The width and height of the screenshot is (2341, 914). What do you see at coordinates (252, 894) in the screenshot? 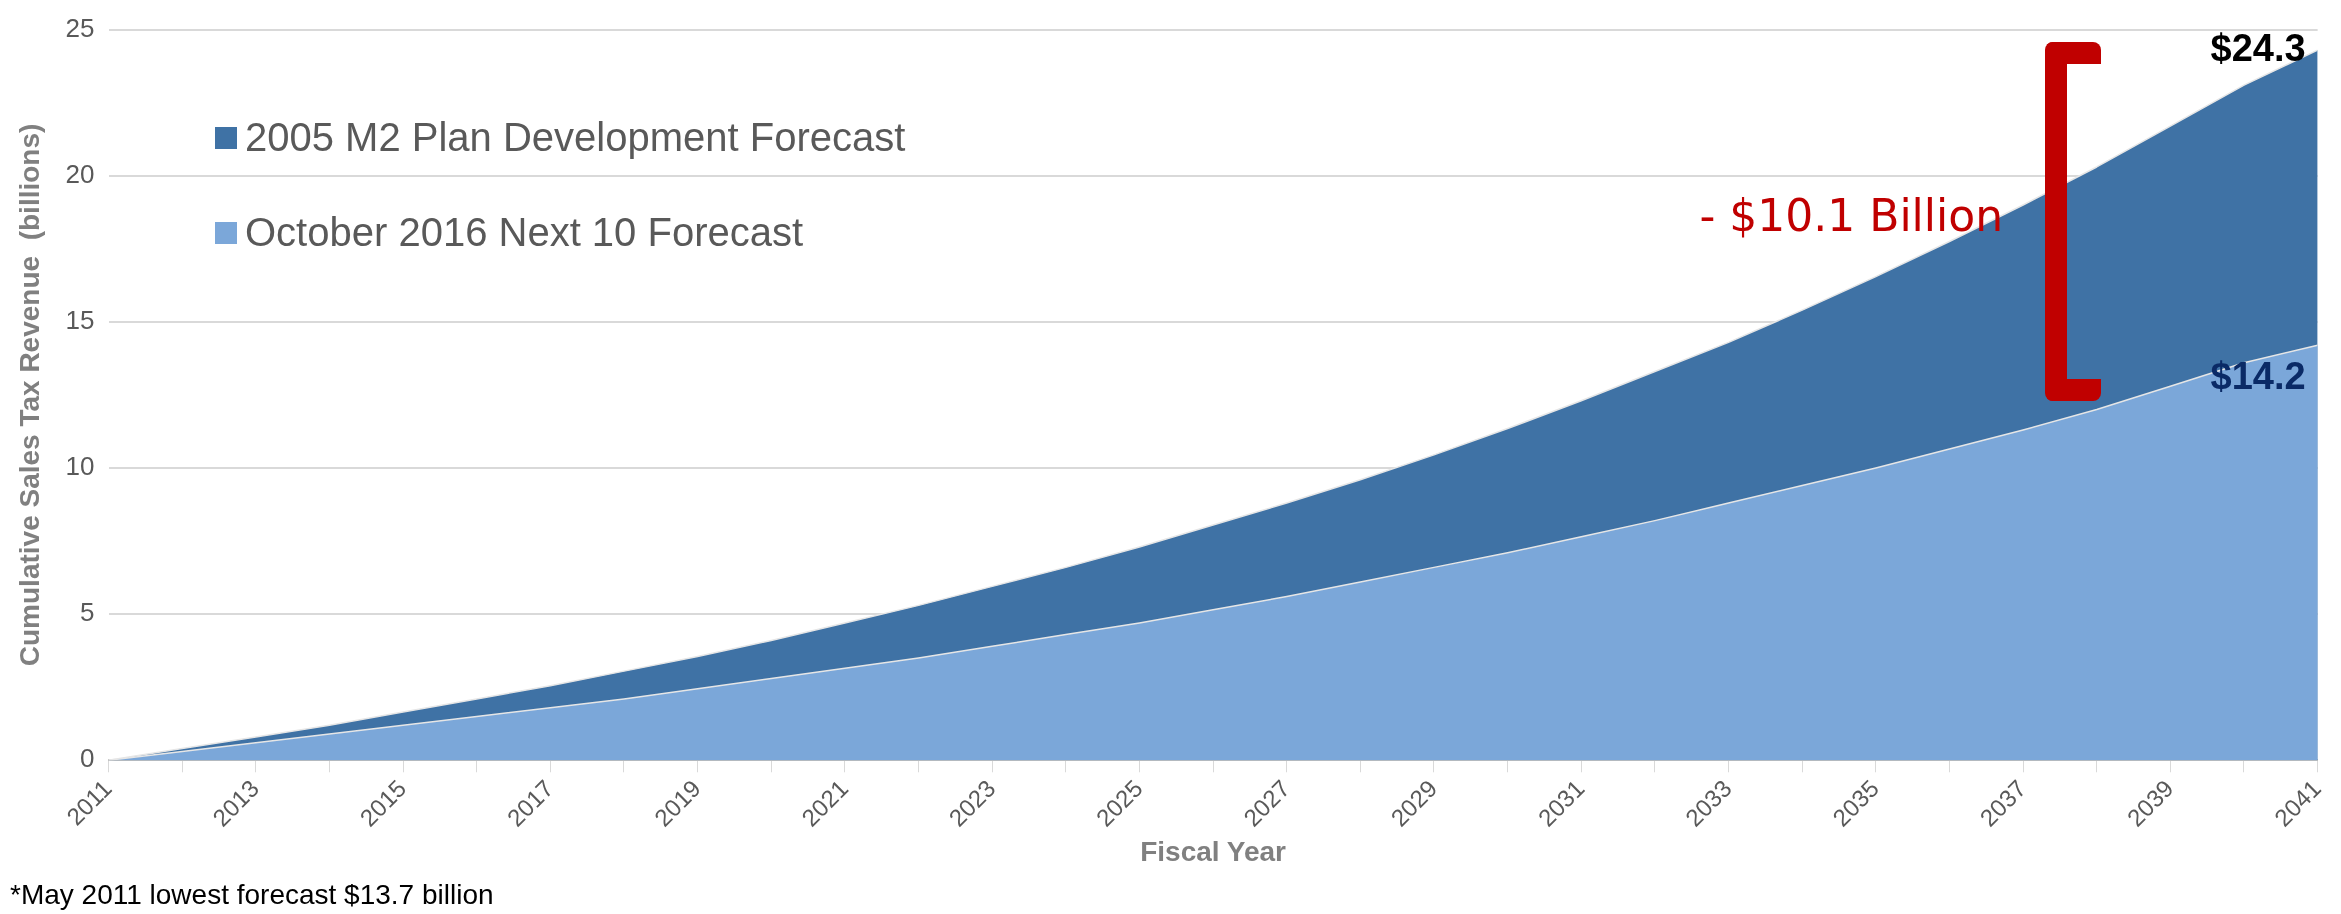
I see `text: *May 2011 lowest forecast $13.7 billion` at bounding box center [252, 894].